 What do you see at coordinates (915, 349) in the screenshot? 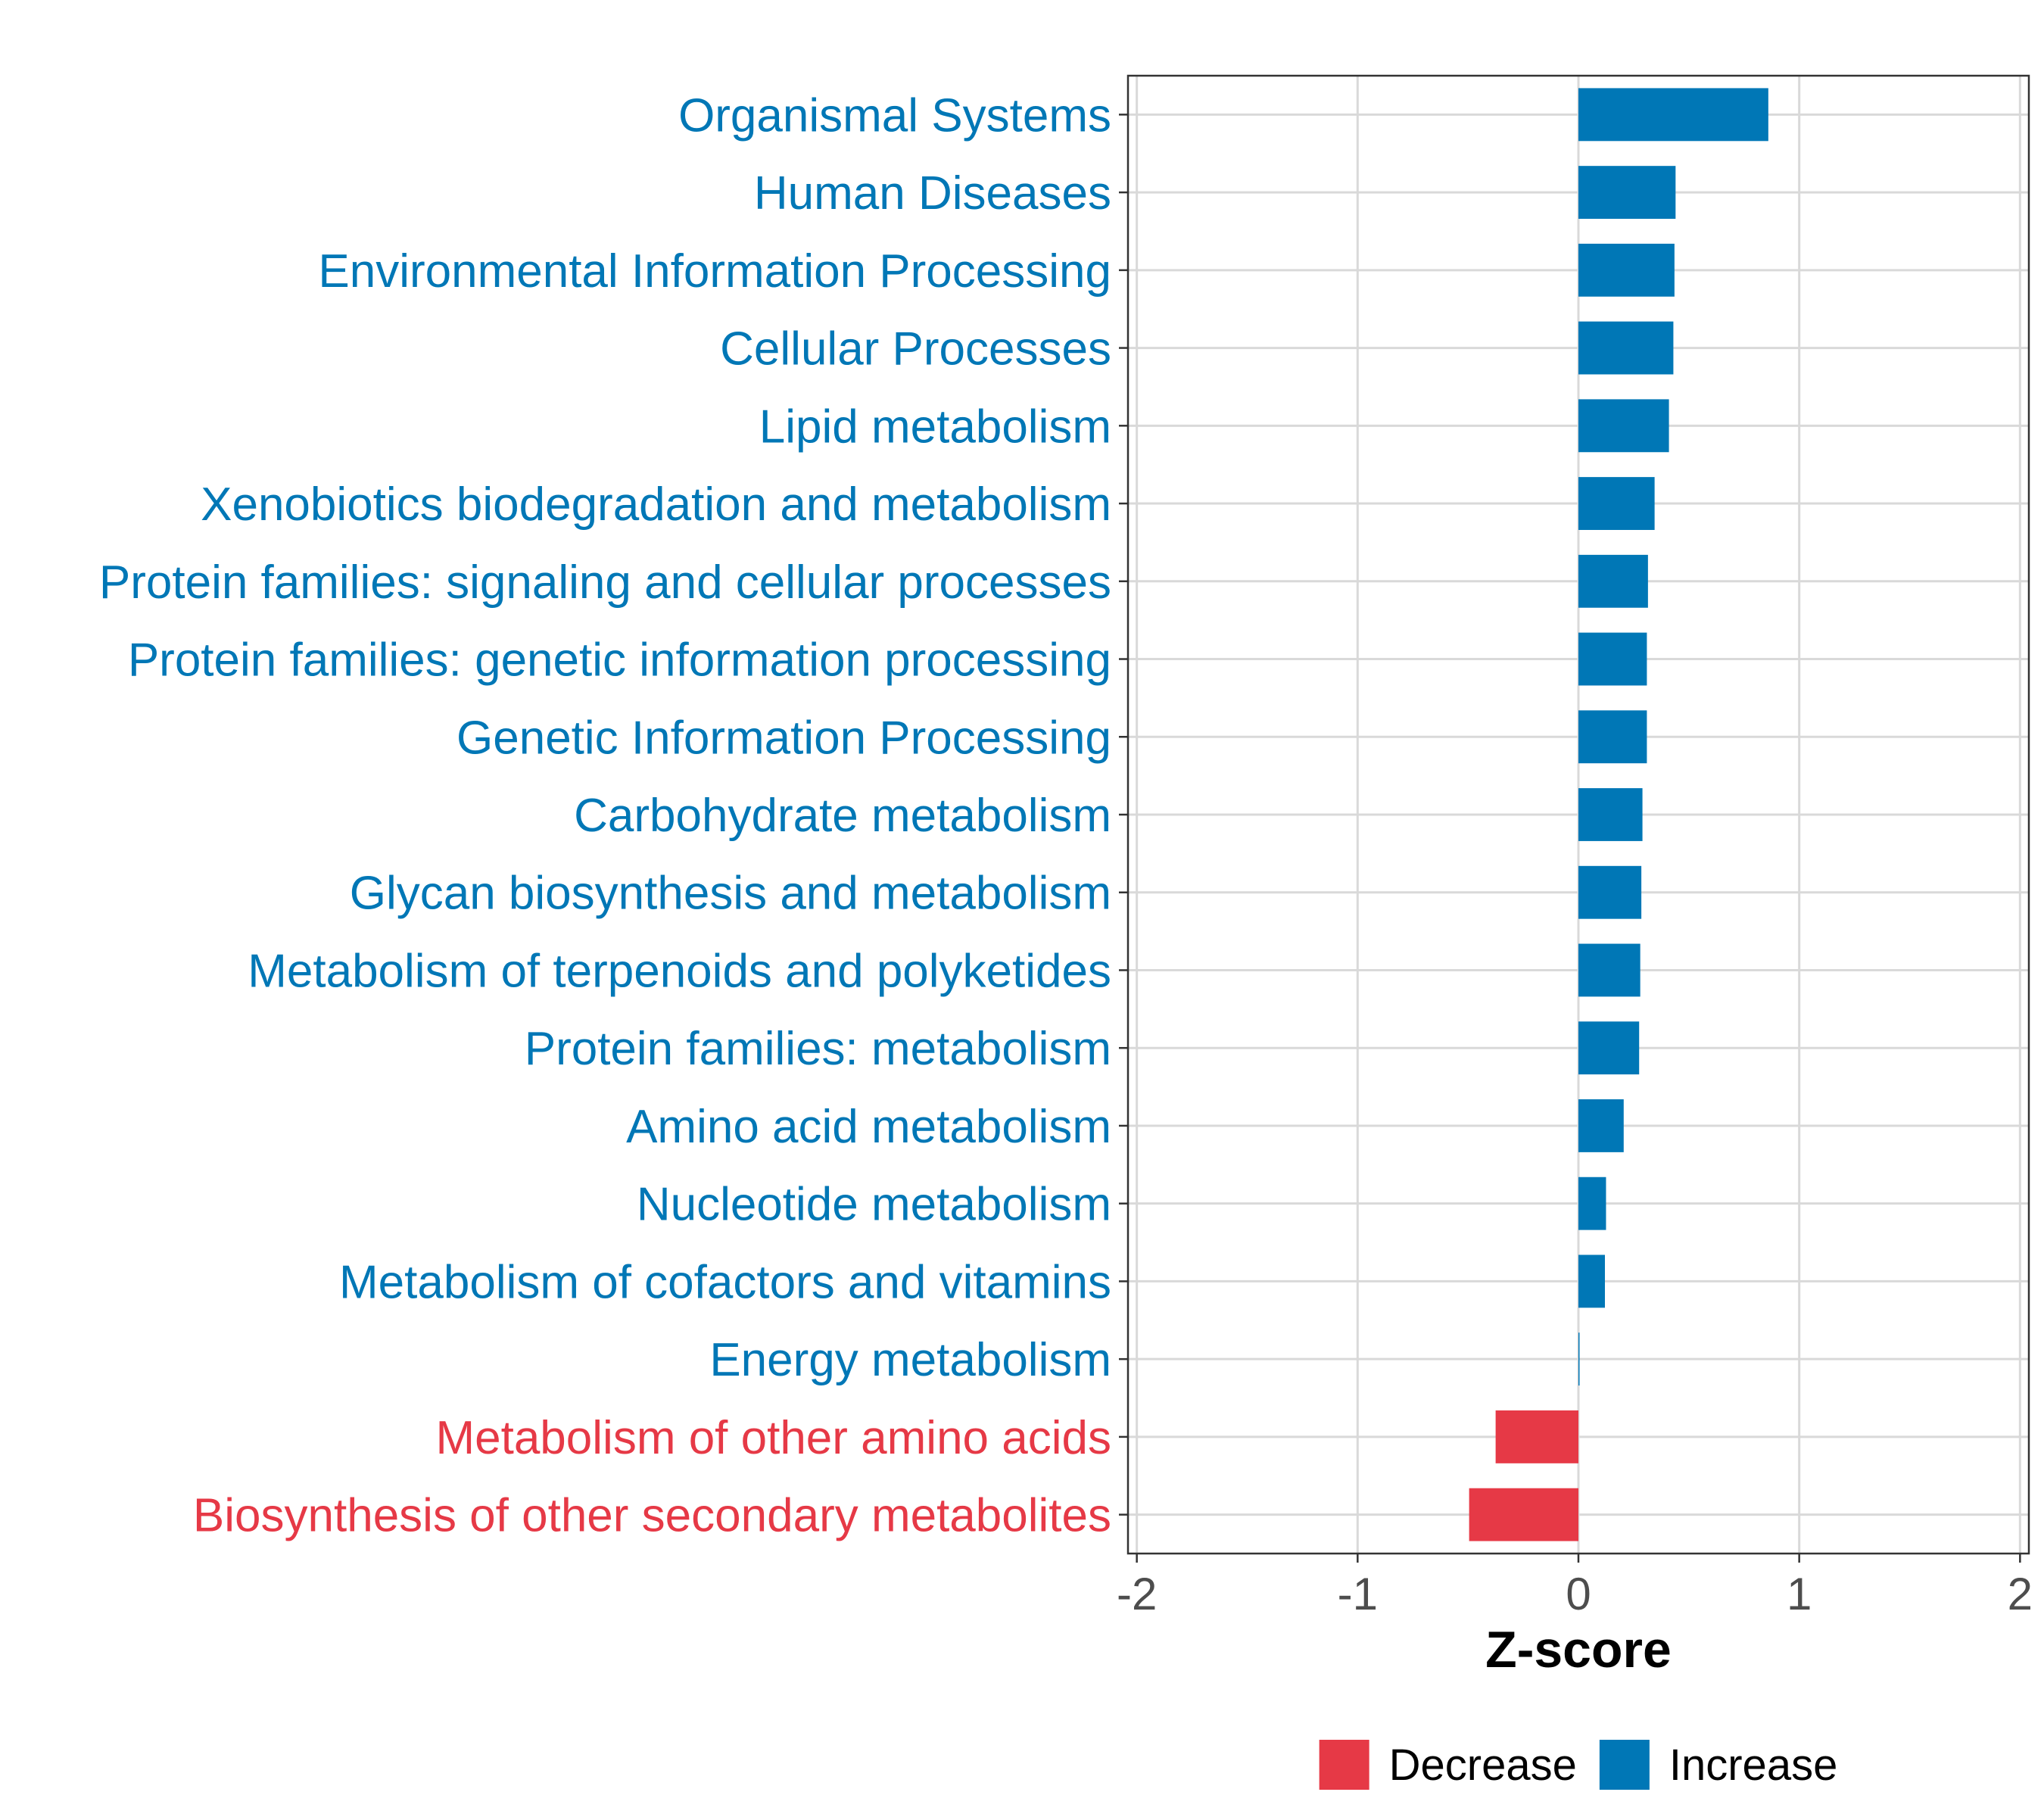
I see `category-label: Cellular Processes` at bounding box center [915, 349].